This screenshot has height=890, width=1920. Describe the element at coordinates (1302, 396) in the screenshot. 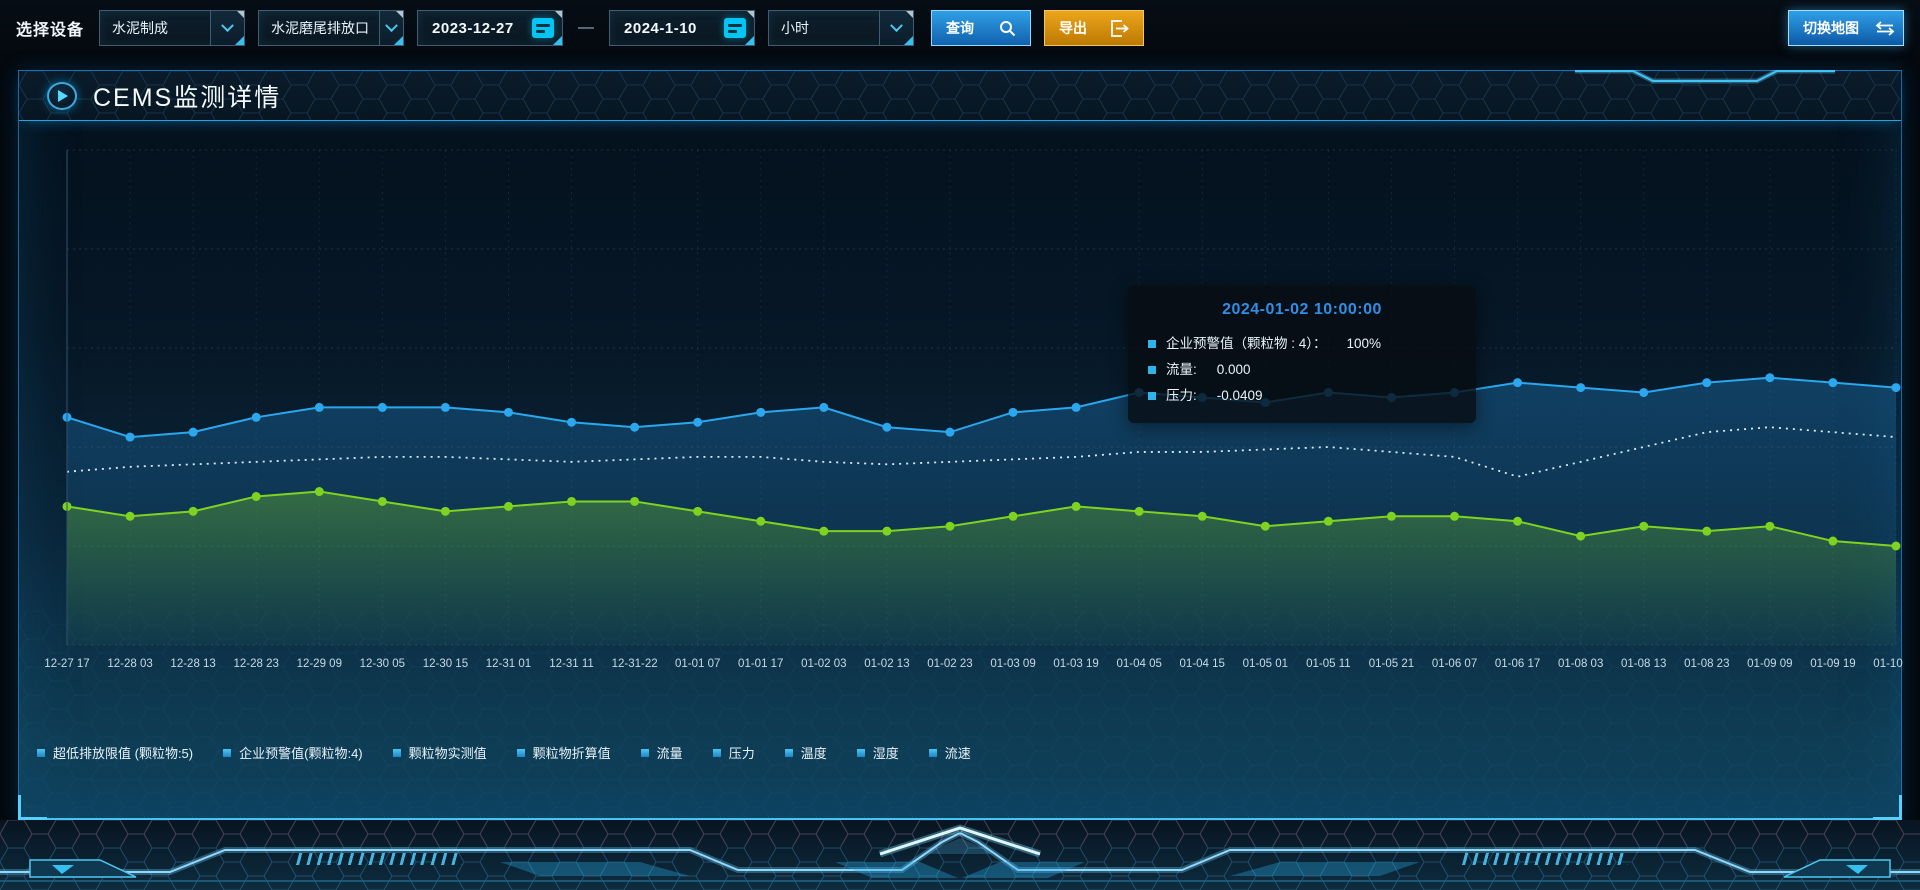

I see `tooltip-row: 压力: -0.0409` at that location.